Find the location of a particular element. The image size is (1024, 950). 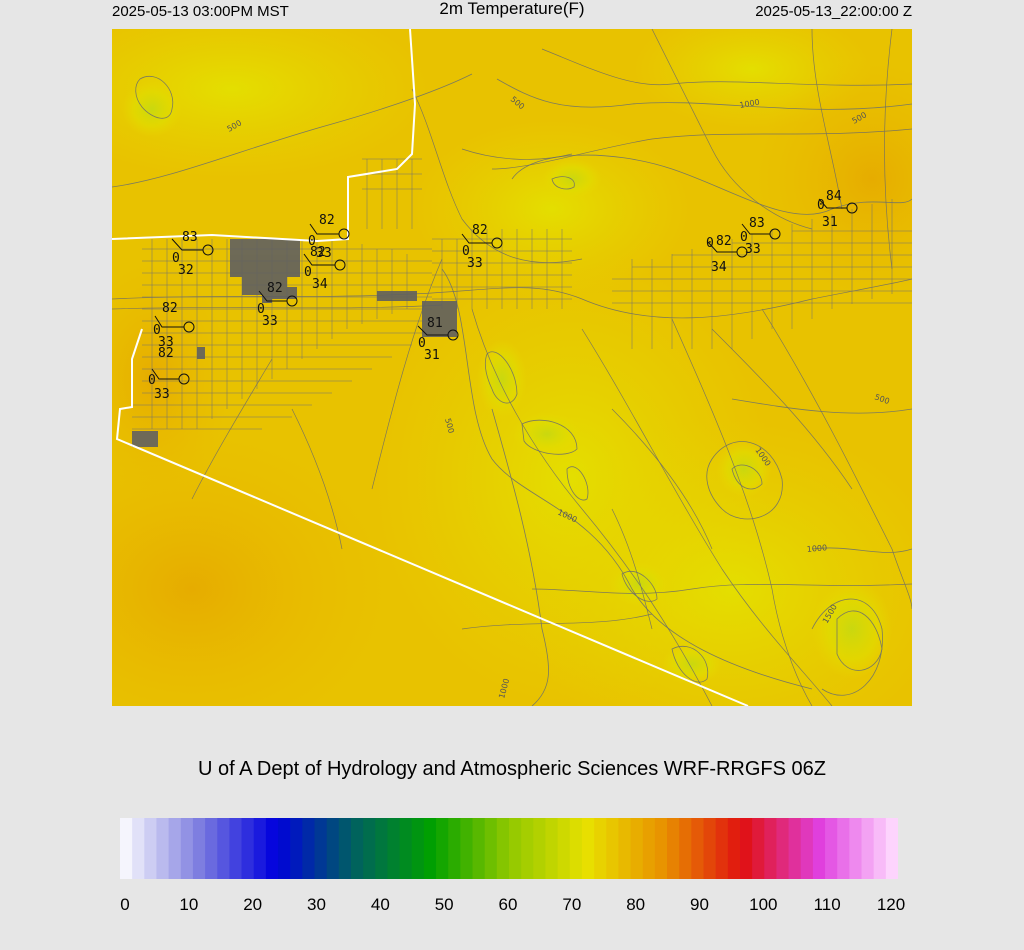

colorbar-tick-label: 110 is located at coordinates (827, 904).